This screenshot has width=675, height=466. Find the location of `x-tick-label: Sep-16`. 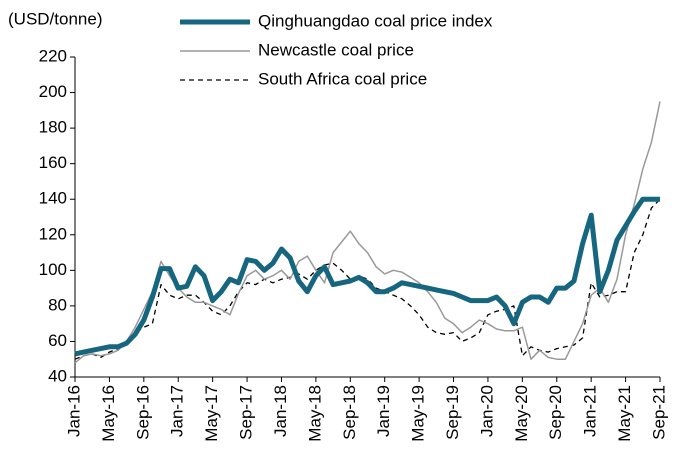

x-tick-label: Sep-16 is located at coordinates (142, 412).